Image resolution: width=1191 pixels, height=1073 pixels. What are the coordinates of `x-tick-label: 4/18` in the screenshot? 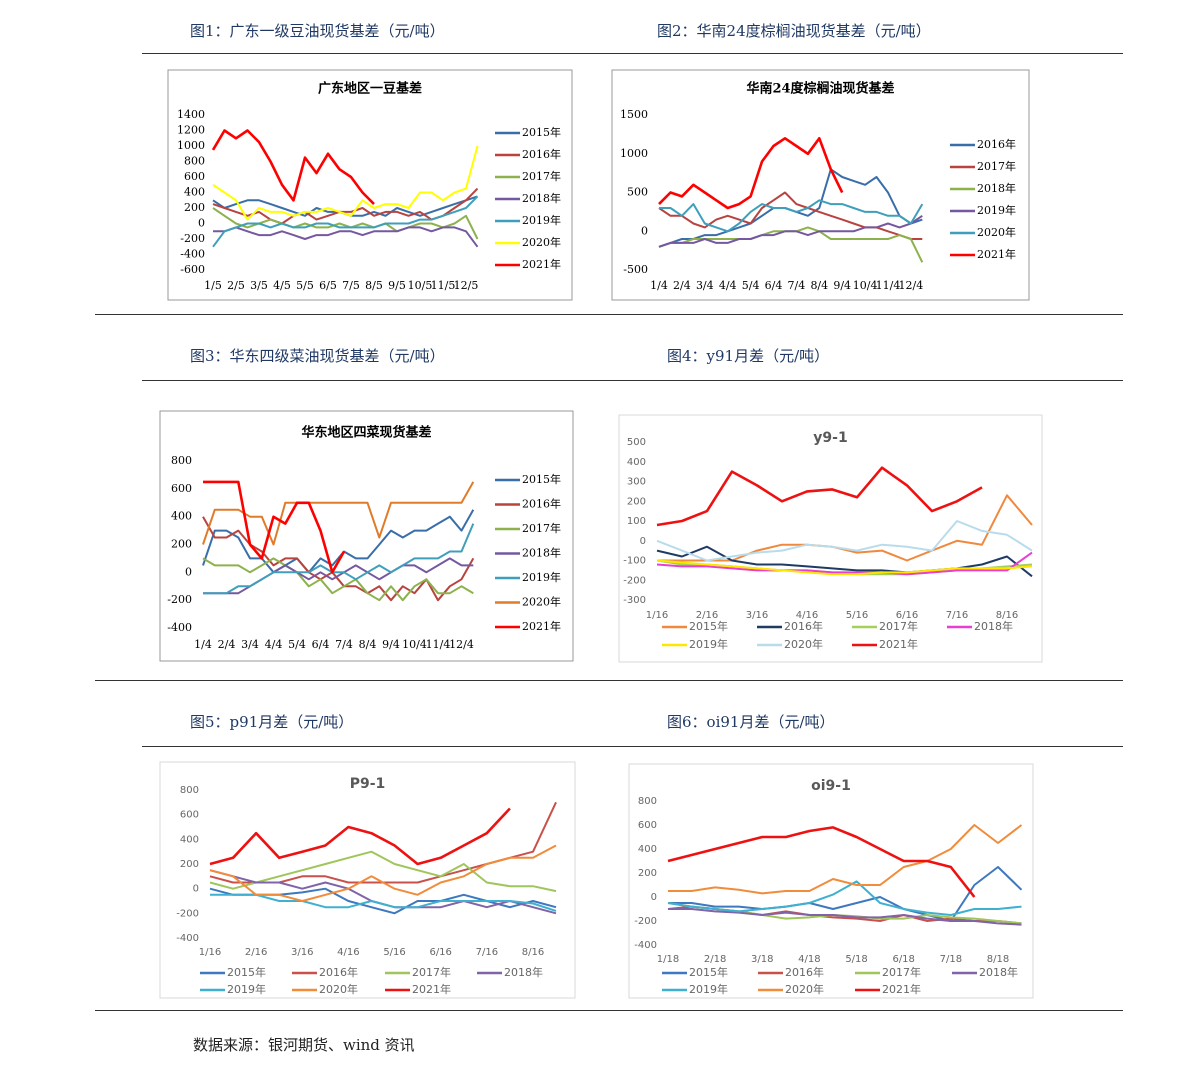 It's located at (809, 959).